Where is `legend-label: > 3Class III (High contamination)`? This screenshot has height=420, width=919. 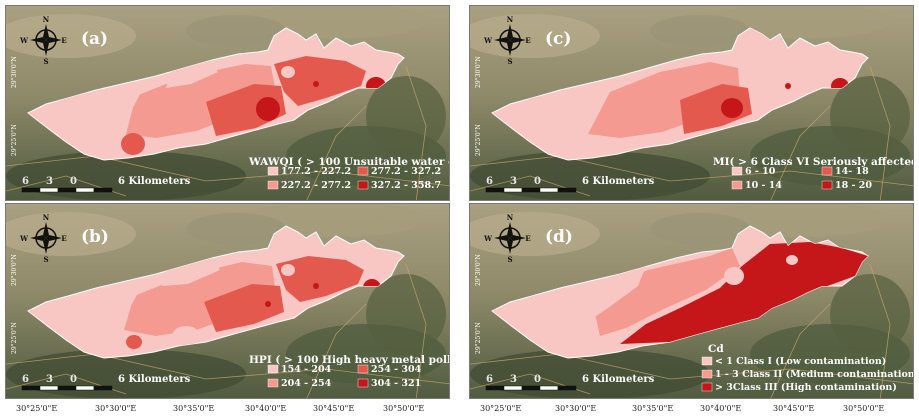 legend-label: > 3Class III (High contamination) is located at coordinates (806, 387).